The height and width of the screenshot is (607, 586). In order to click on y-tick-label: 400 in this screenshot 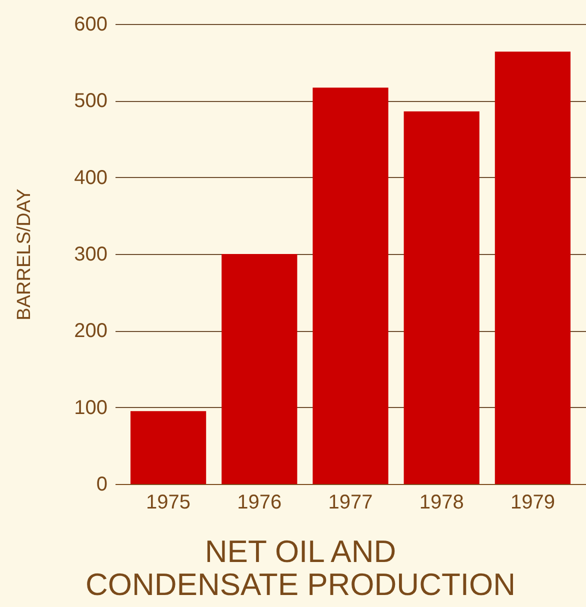, I will do `click(91, 177)`.